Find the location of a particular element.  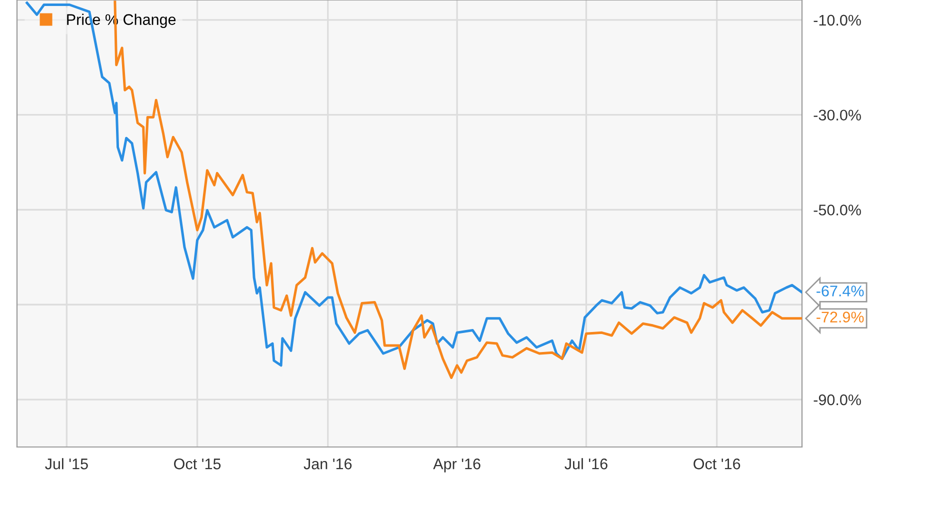

x-tick-label: Jul '15 is located at coordinates (66, 464).